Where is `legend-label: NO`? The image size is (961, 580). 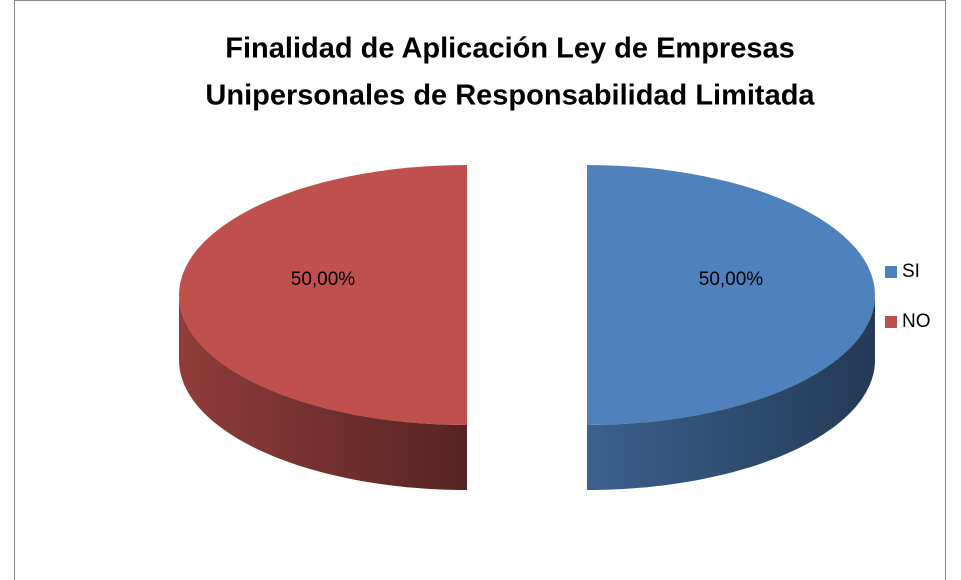
legend-label: NO is located at coordinates (916, 321).